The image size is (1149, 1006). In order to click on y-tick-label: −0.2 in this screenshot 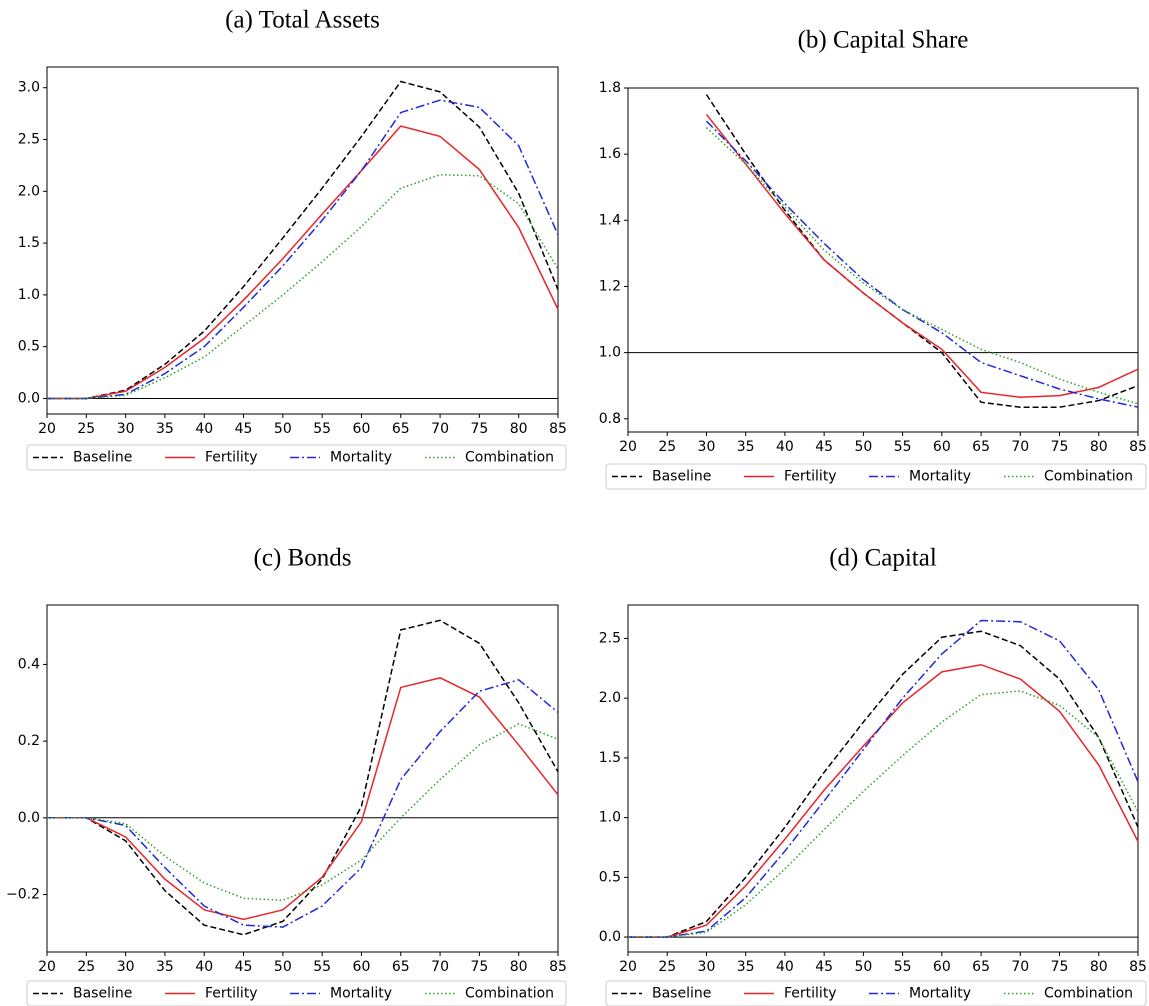, I will do `click(23, 894)`.